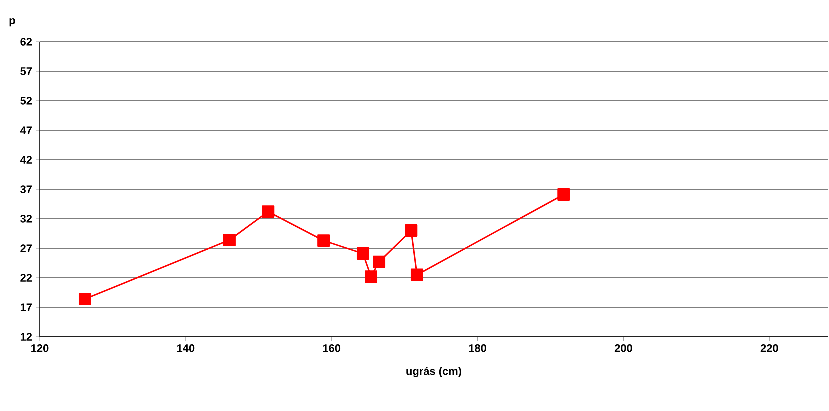 This screenshot has height=411, width=829. Describe the element at coordinates (26, 160) in the screenshot. I see `y-tick-label: 42` at that location.